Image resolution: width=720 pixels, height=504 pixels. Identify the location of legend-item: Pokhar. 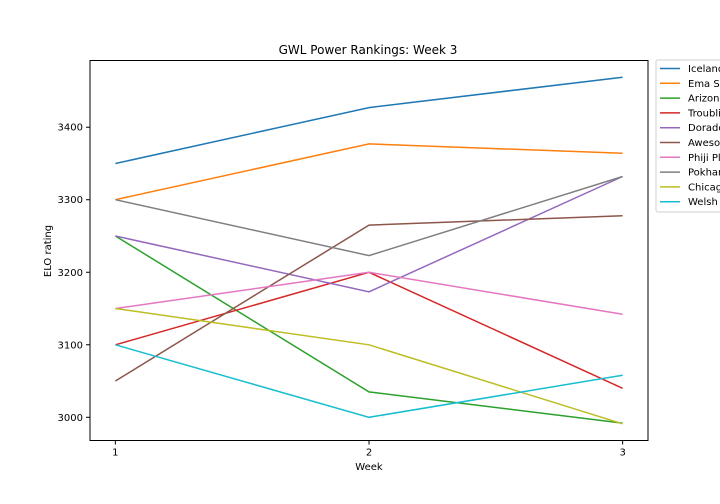
(690, 173).